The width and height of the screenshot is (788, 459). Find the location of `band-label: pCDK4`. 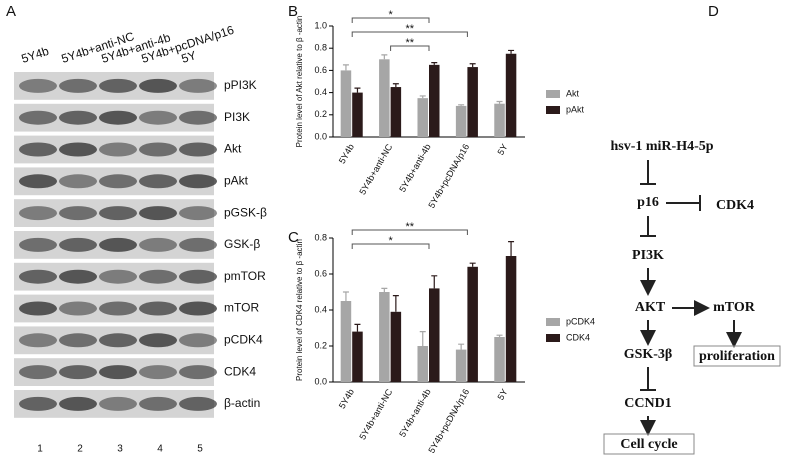

band-label: pCDK4 is located at coordinates (243, 339).